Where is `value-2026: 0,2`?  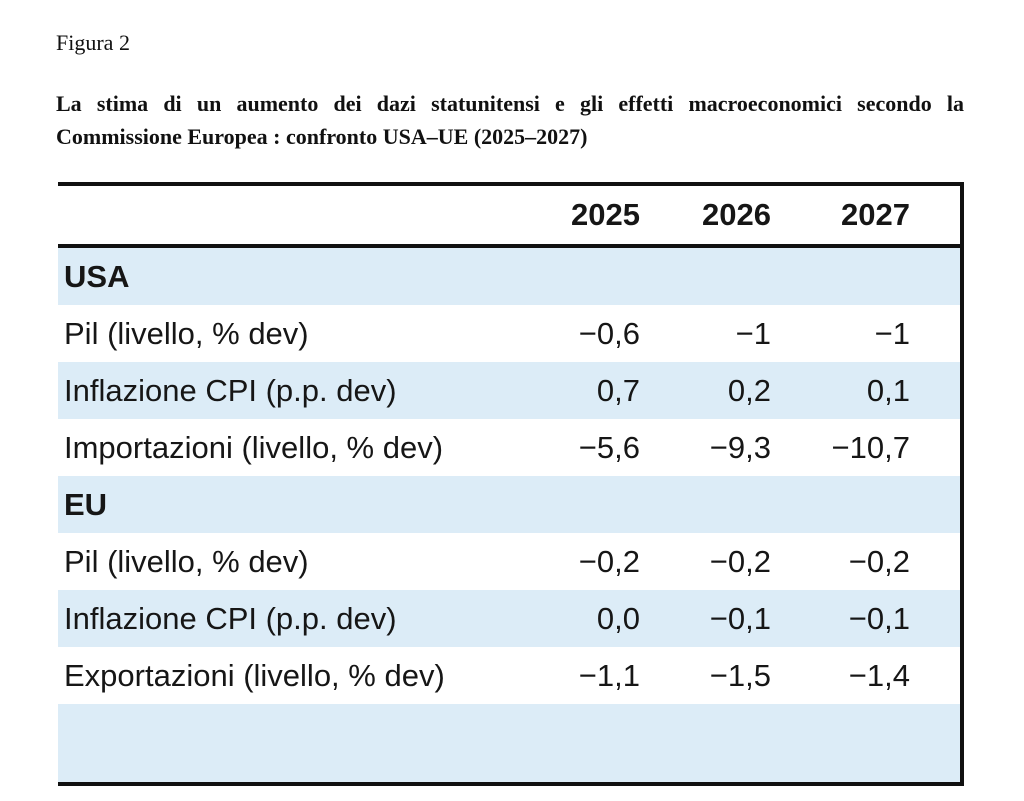 value-2026: 0,2 is located at coordinates (749, 390).